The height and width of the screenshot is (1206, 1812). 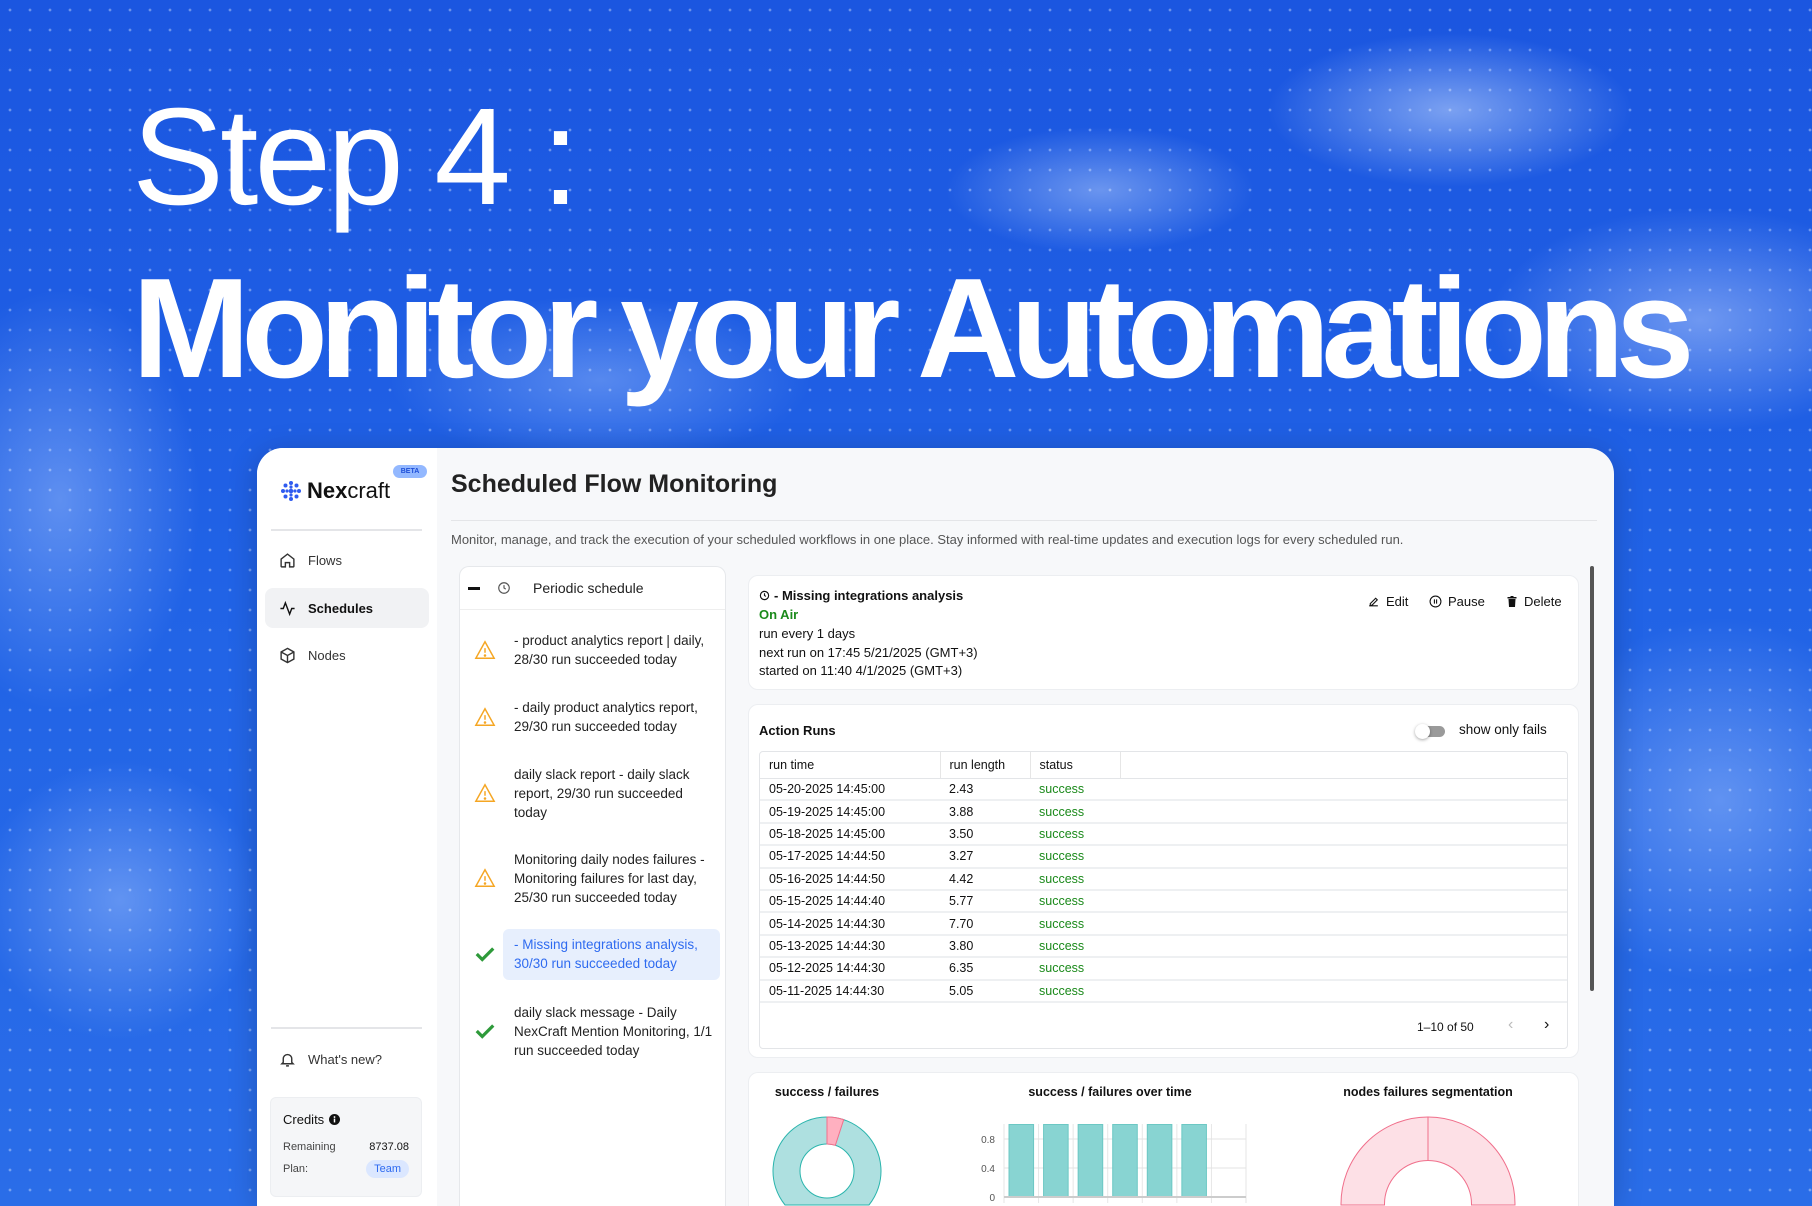 What do you see at coordinates (327, 490) in the screenshot?
I see `brand-name-bold: Nex` at bounding box center [327, 490].